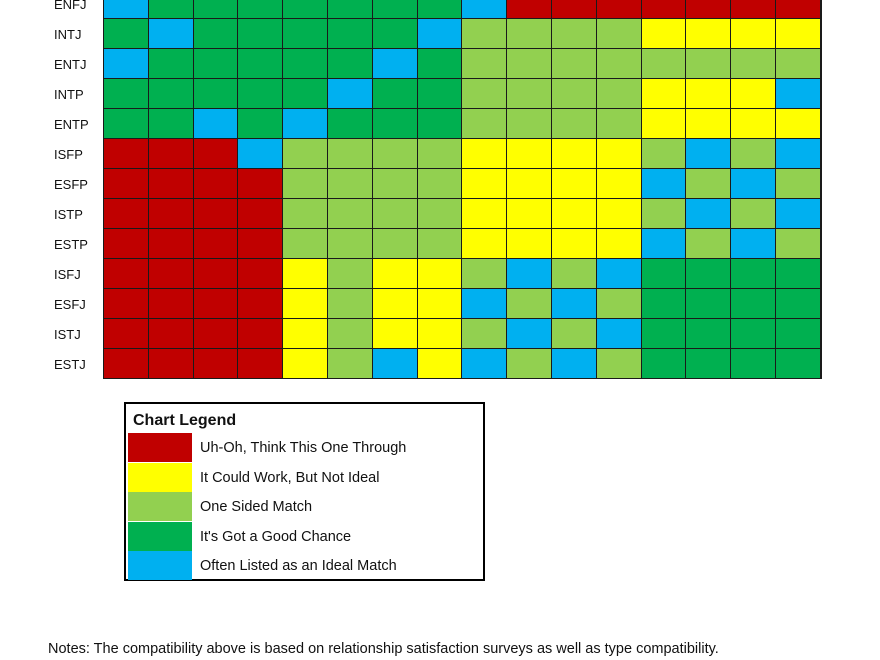 This screenshot has width=880, height=660. Describe the element at coordinates (798, 34) in the screenshot. I see `heatmap-cell-r1-c15` at that location.